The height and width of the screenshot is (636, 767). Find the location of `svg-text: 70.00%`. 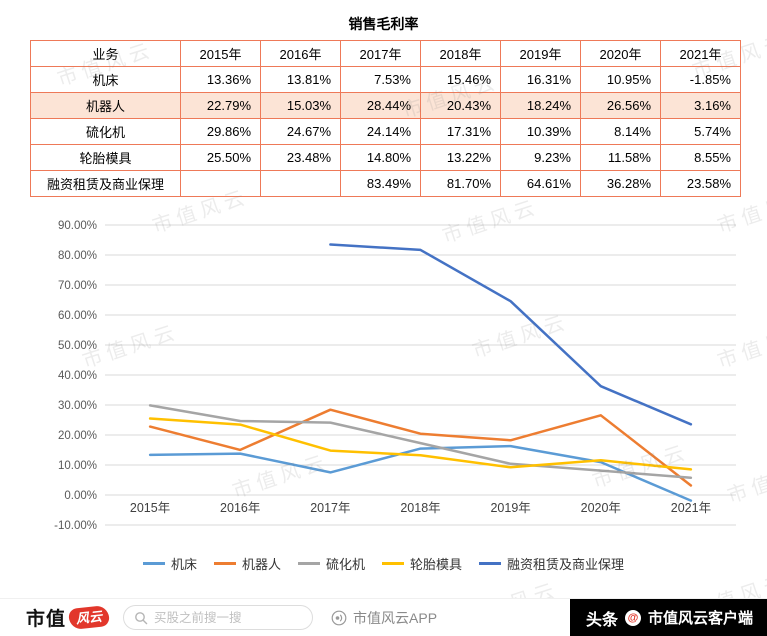

svg-text: 70.00% is located at coordinates (77, 286).